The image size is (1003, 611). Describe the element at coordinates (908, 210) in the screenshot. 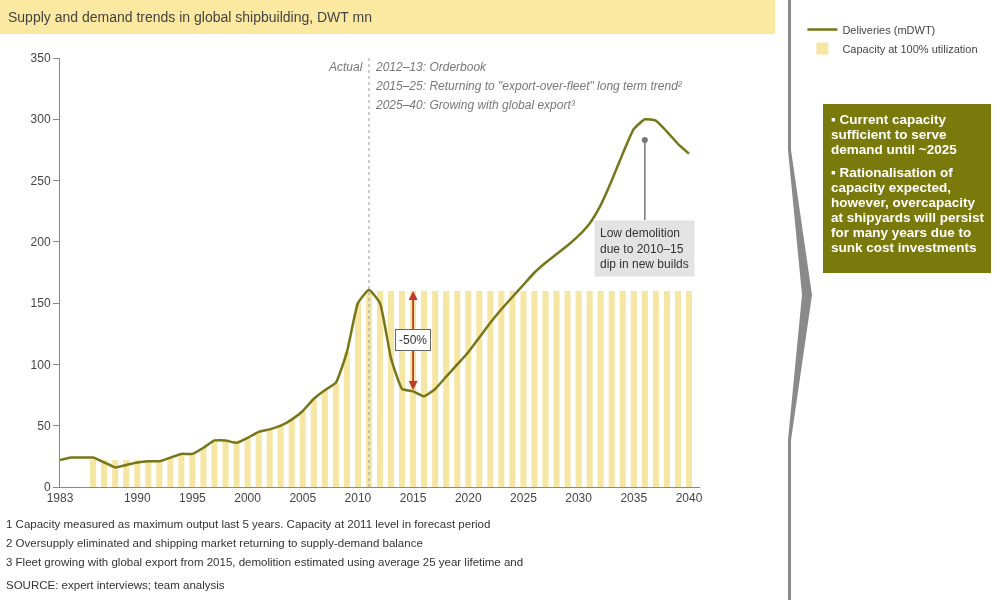

I see `text: ▪ Rationalisation of capacity expected, however, overcapacity at shipyards will persist for many years due to sunk cost investments` at that location.